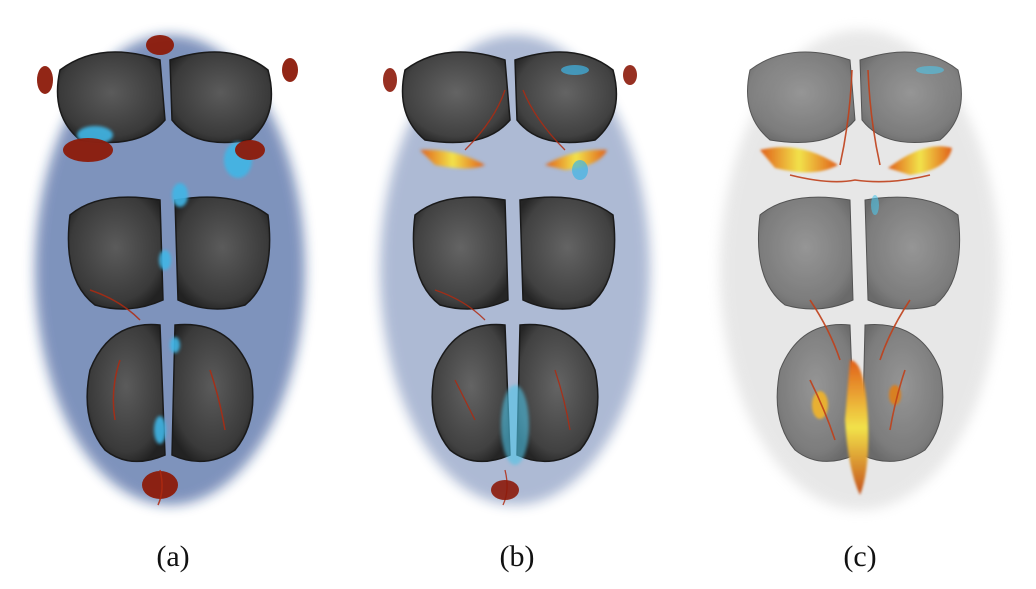 This screenshot has width=1036, height=589. Describe the element at coordinates (173, 556) in the screenshot. I see `caption-a: (a)` at that location.